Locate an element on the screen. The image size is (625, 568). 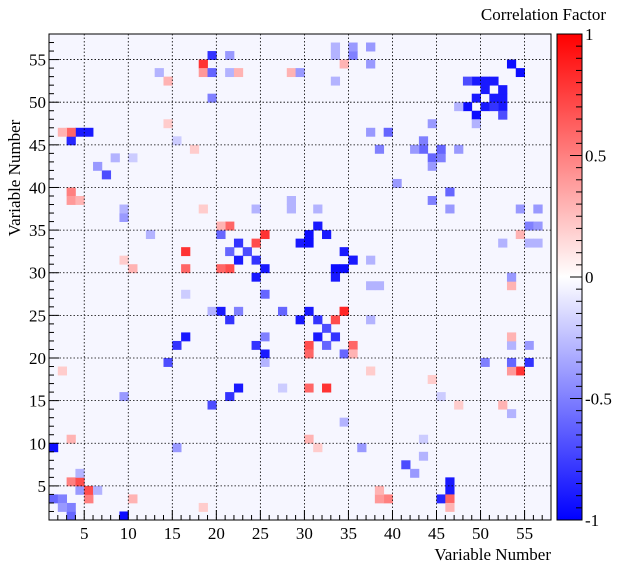
x-tick-label: 30 is located at coordinates (304, 533).